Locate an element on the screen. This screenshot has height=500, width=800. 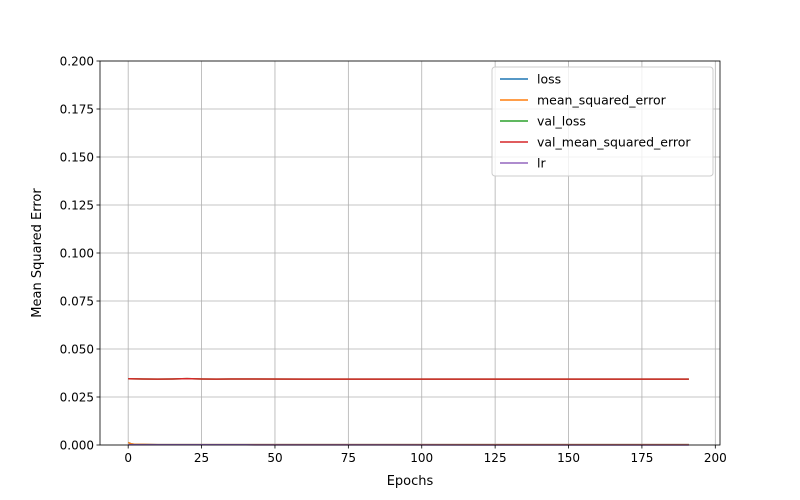
x-tick-label: 100 is located at coordinates (421, 458).